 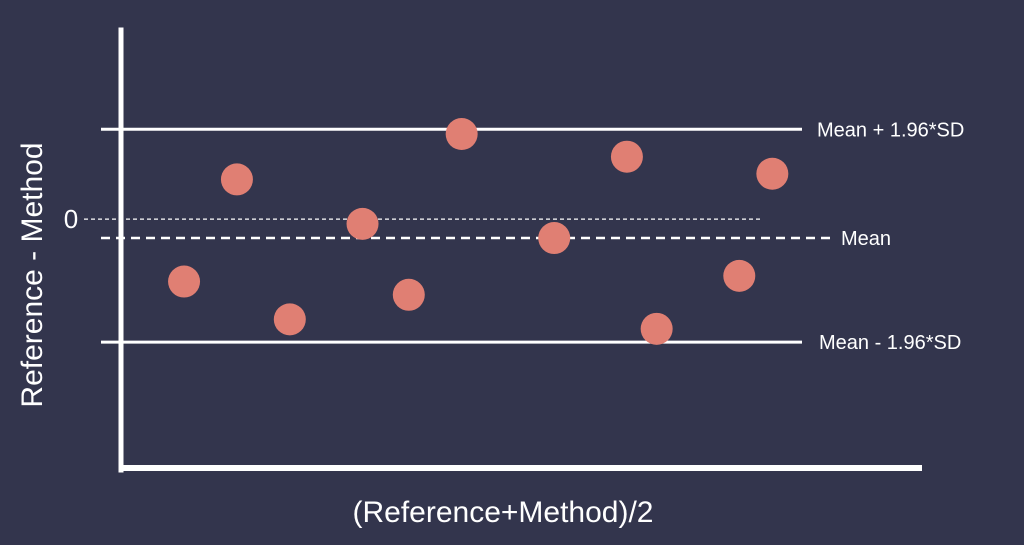 I want to click on y-zero-tick-label: 0, so click(x=71, y=219).